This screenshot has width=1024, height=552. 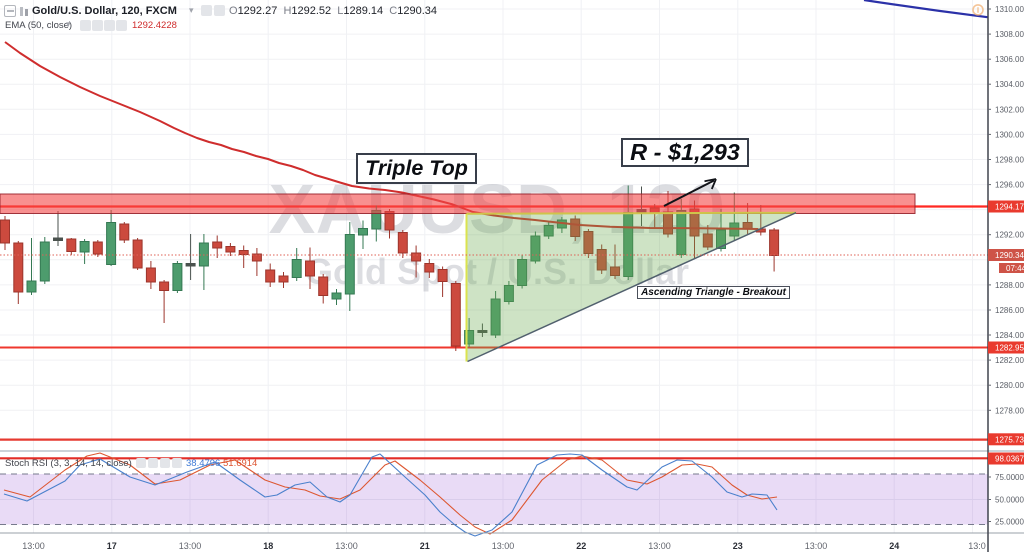 What do you see at coordinates (1009, 235) in the screenshot?
I see `svg-text: 1292.00` at bounding box center [1009, 235].